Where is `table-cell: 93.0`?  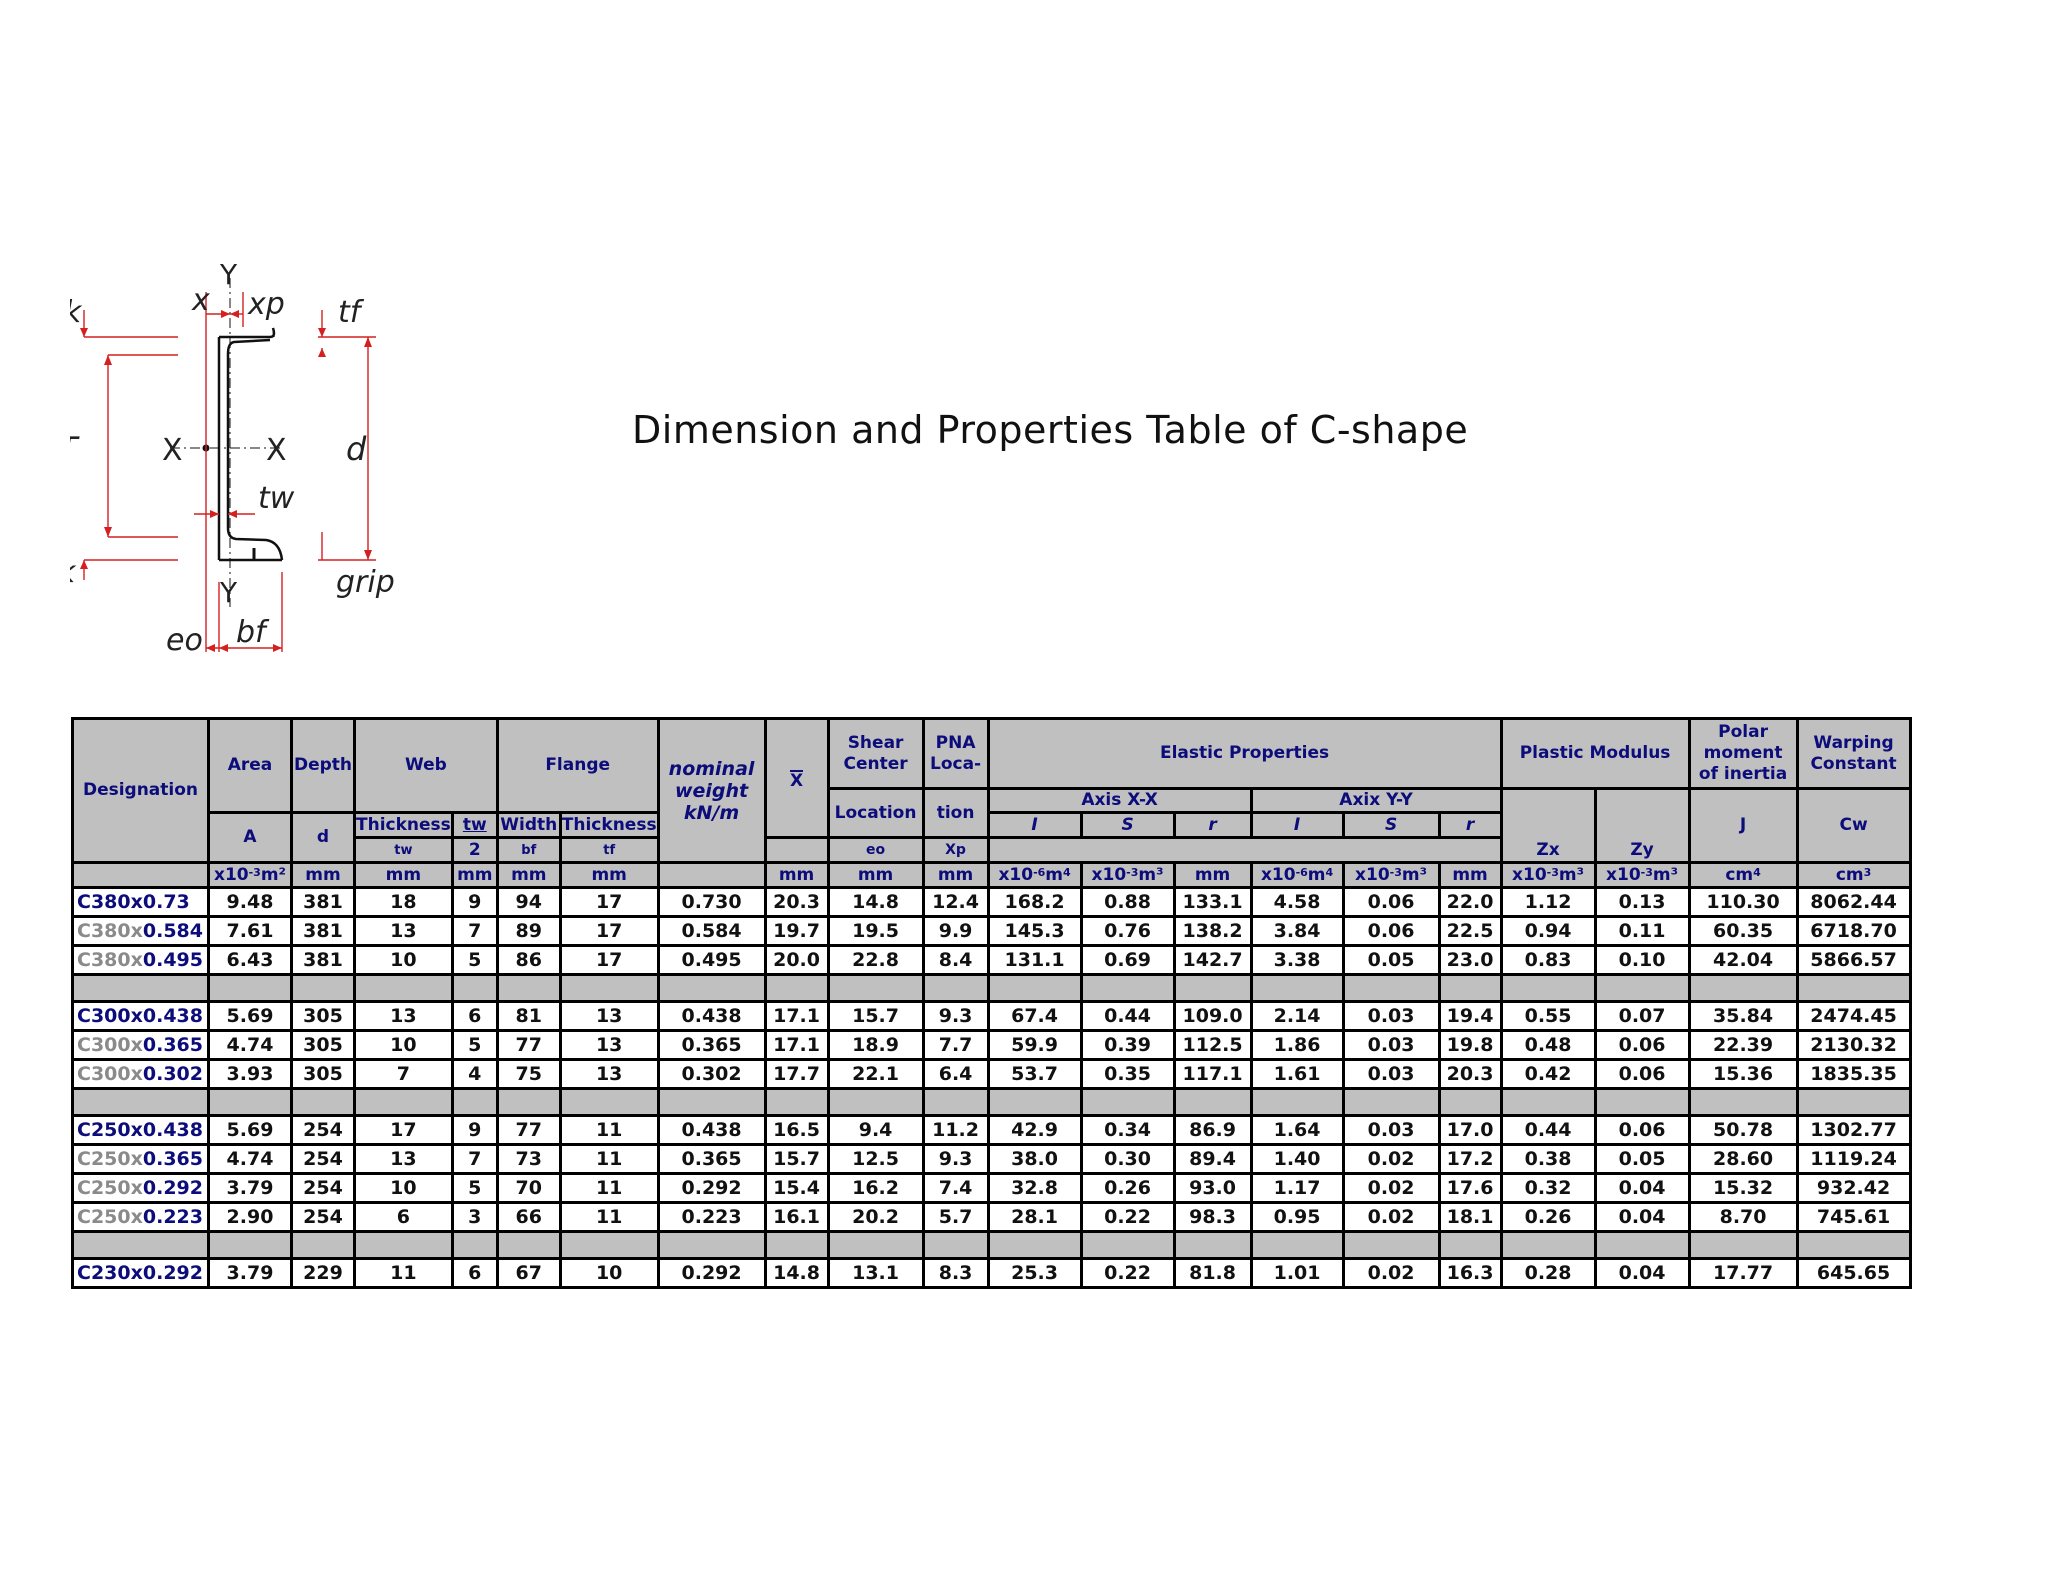 table-cell: 93.0 is located at coordinates (1212, 1188).